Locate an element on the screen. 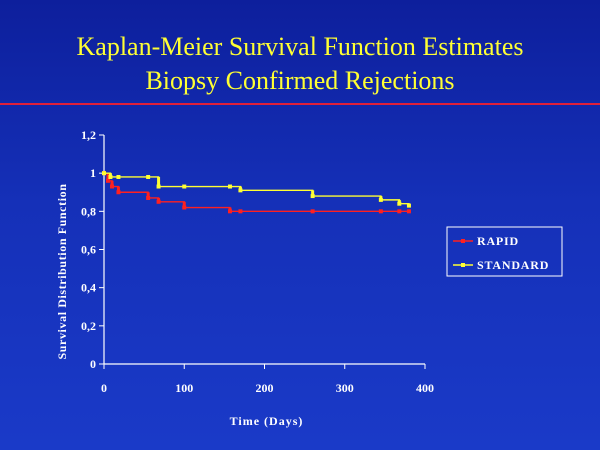  legend-label: STANDARD is located at coordinates (513, 265).